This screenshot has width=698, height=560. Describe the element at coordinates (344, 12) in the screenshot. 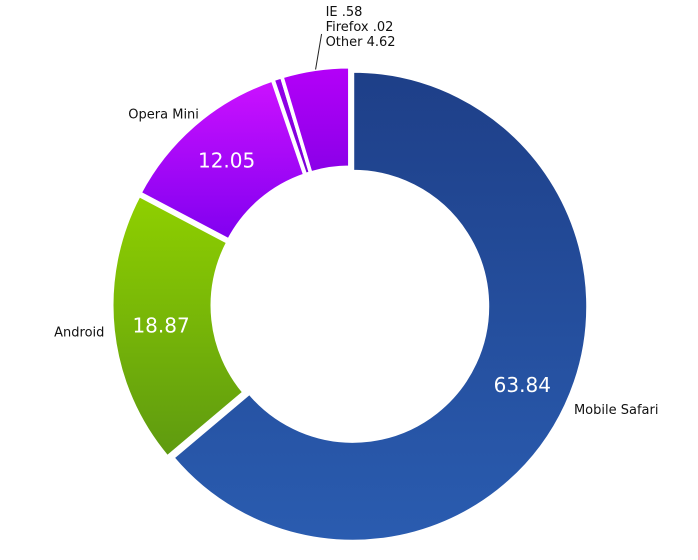

I see `small-slice-label-0: IE .58` at that location.